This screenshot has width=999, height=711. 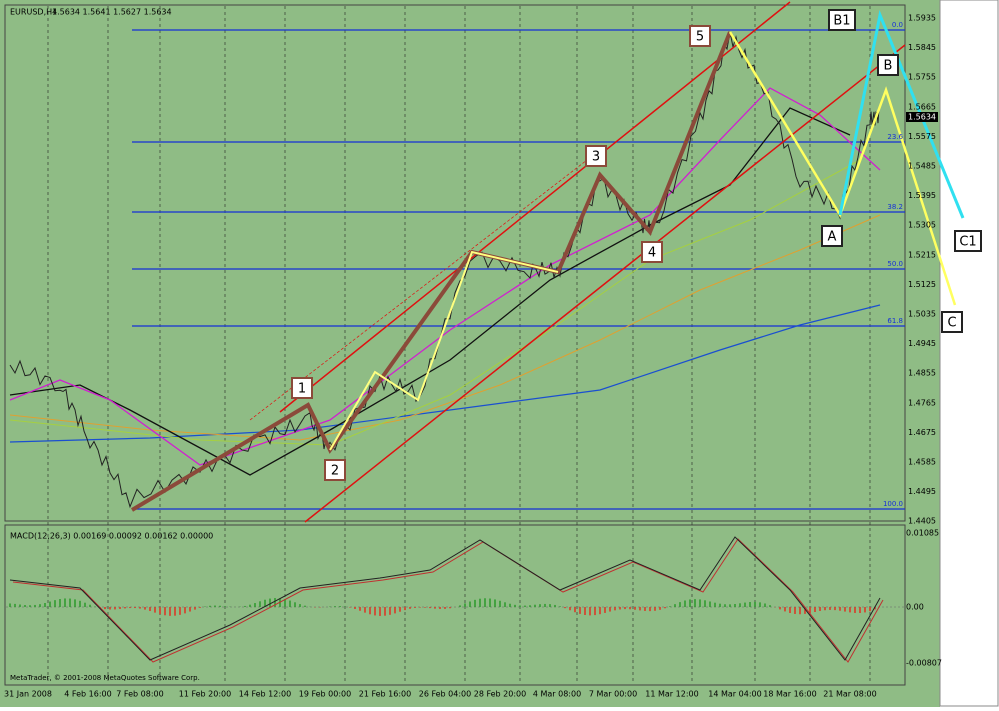 I want to click on wave-label: 5, so click(x=700, y=37).